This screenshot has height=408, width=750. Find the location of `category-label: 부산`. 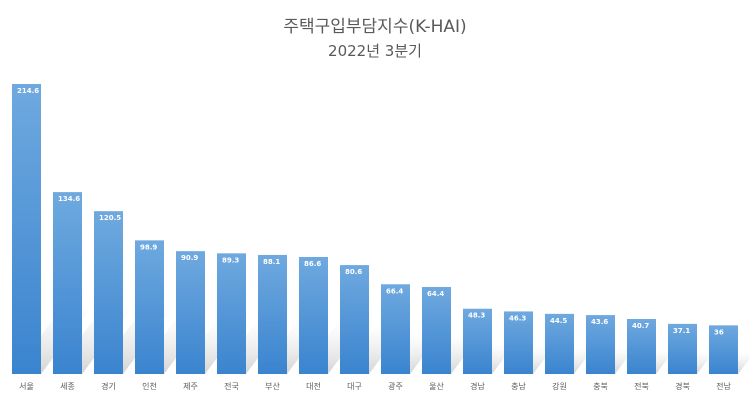

category-label: 부산 is located at coordinates (272, 386).